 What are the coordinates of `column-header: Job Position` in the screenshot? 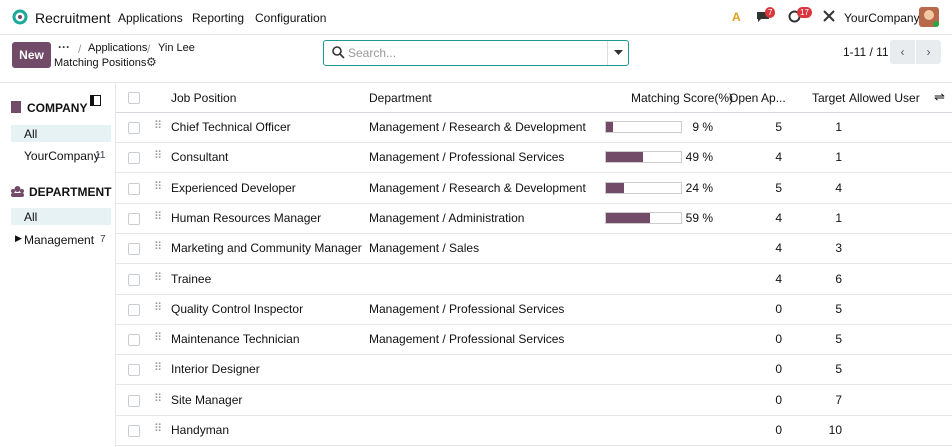 It's located at (204, 98).